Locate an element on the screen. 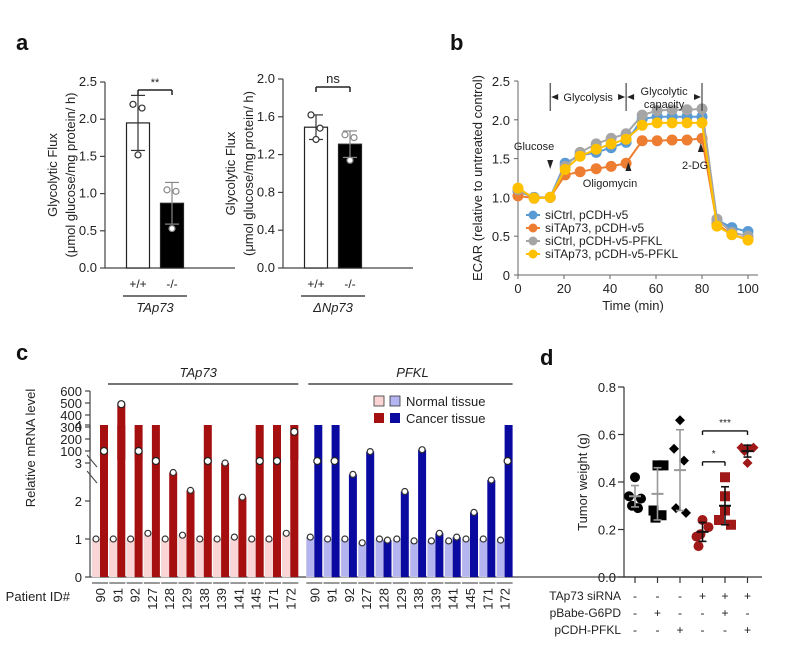  y-tick-label: 0.0 is located at coordinates (88, 267).